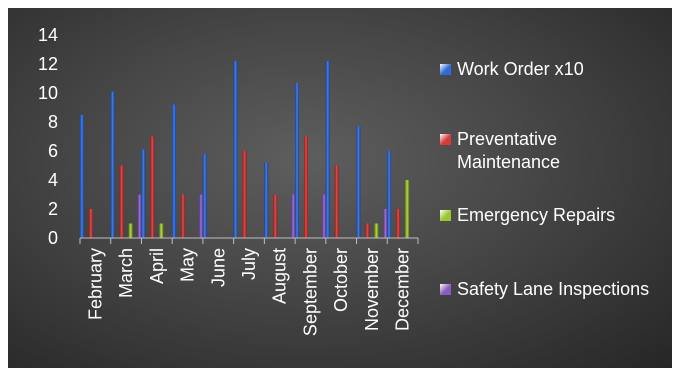 Image resolution: width=680 pixels, height=375 pixels. Describe the element at coordinates (121, 201) in the screenshot. I see `bar-preventative-maintenance-march` at that location.